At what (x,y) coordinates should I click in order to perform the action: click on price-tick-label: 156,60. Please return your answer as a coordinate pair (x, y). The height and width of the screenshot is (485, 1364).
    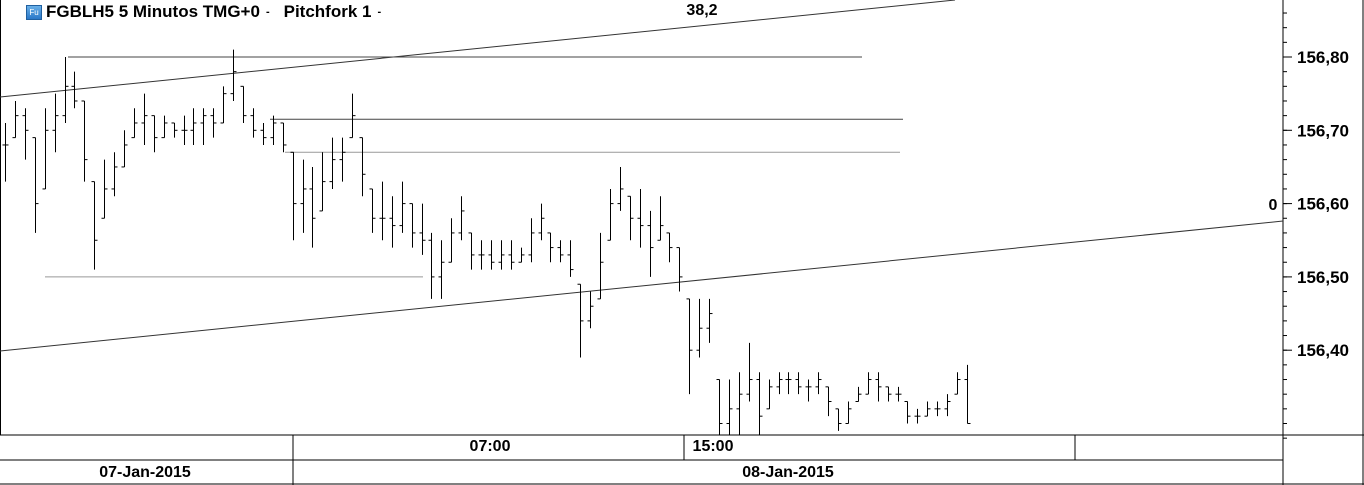
    Looking at the image, I should click on (1323, 204).